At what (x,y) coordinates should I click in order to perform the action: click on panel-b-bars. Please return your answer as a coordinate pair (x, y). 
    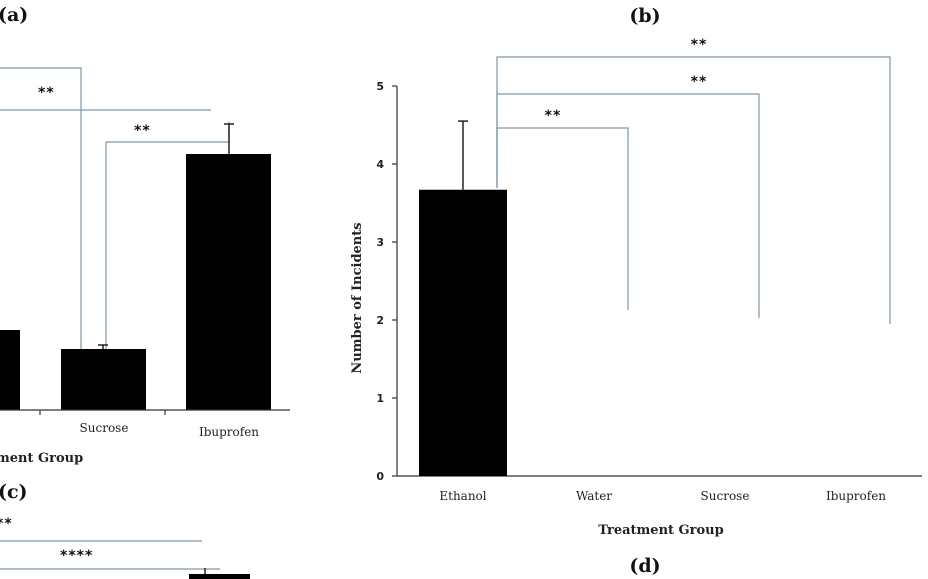
    Looking at the image, I should click on (463, 298).